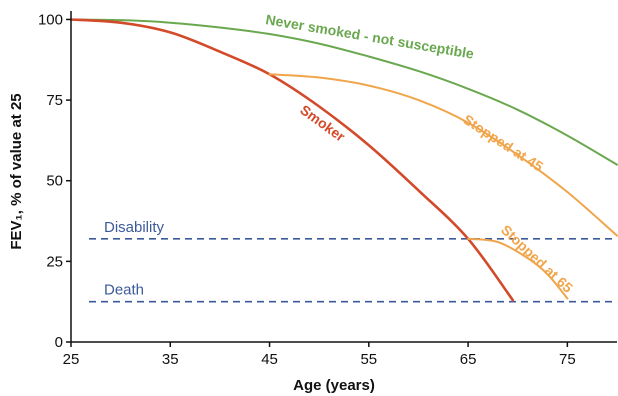 The width and height of the screenshot is (618, 396). What do you see at coordinates (537, 258) in the screenshot?
I see `series-label: Stopped at 65` at bounding box center [537, 258].